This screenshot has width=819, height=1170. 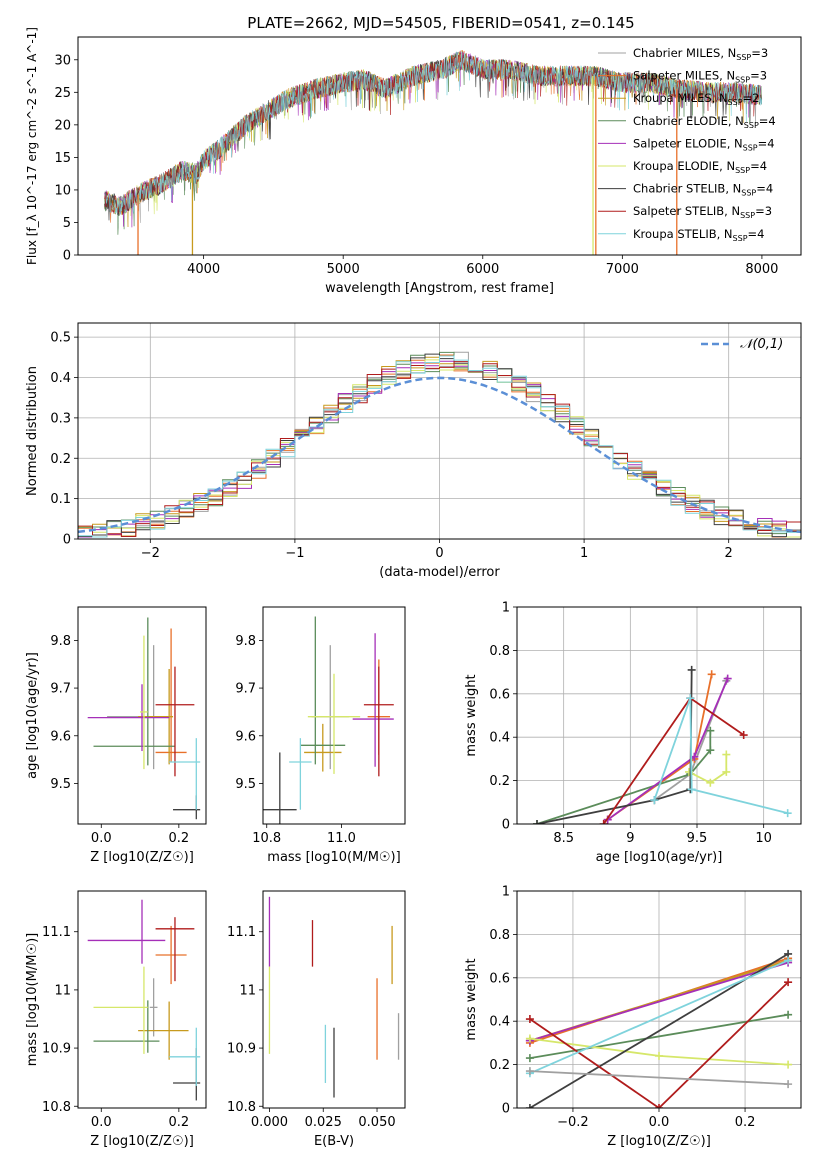 I want to click on legend-label: Salpeter MILES, NSSP=3, so click(x=700, y=77).